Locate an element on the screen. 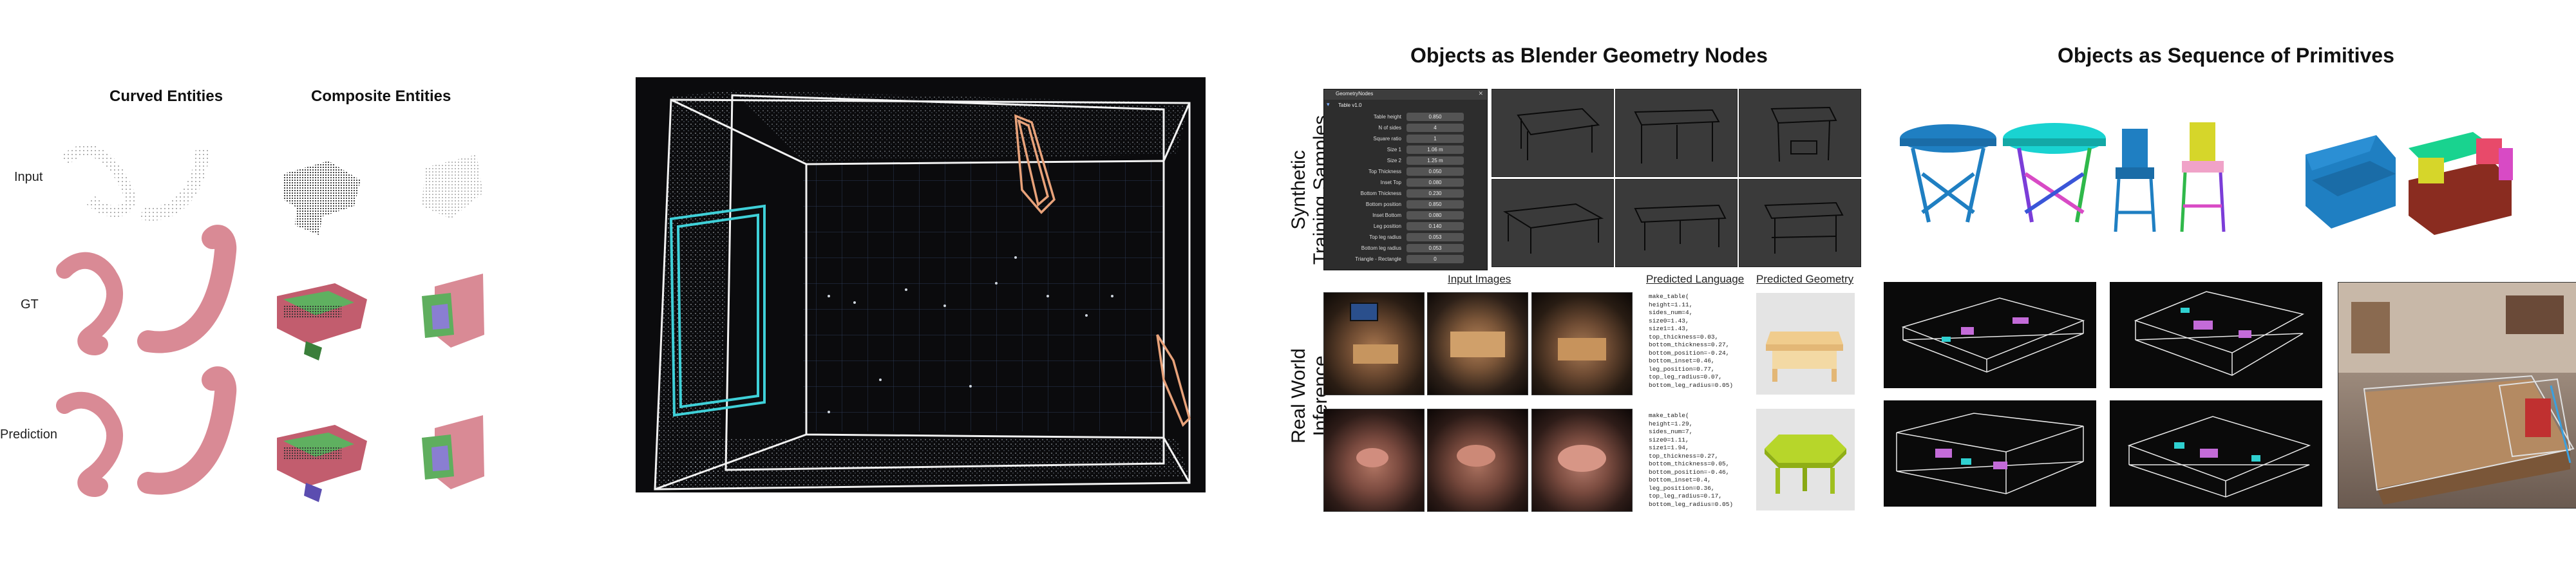 The image size is (2576, 580). chair-colored is located at coordinates (2203, 177).